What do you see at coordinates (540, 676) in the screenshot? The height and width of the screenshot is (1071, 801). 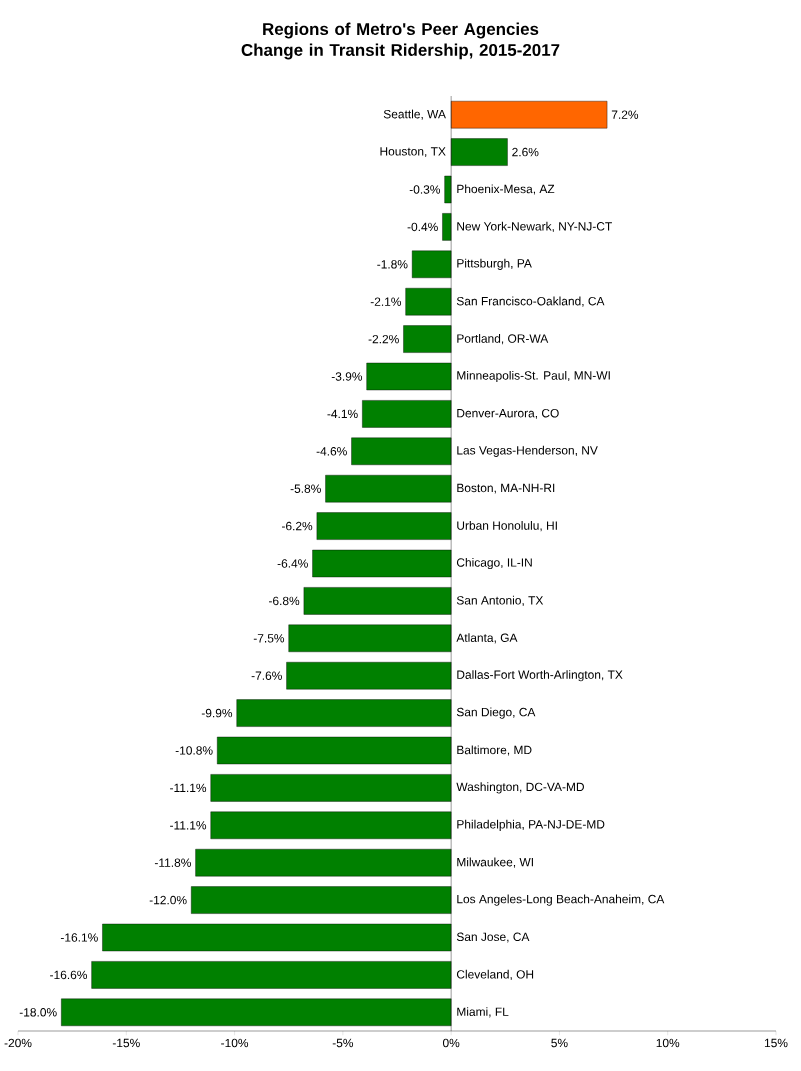 I see `y-tick-label: Dallas-Fort Worth-Arlington, TX` at bounding box center [540, 676].